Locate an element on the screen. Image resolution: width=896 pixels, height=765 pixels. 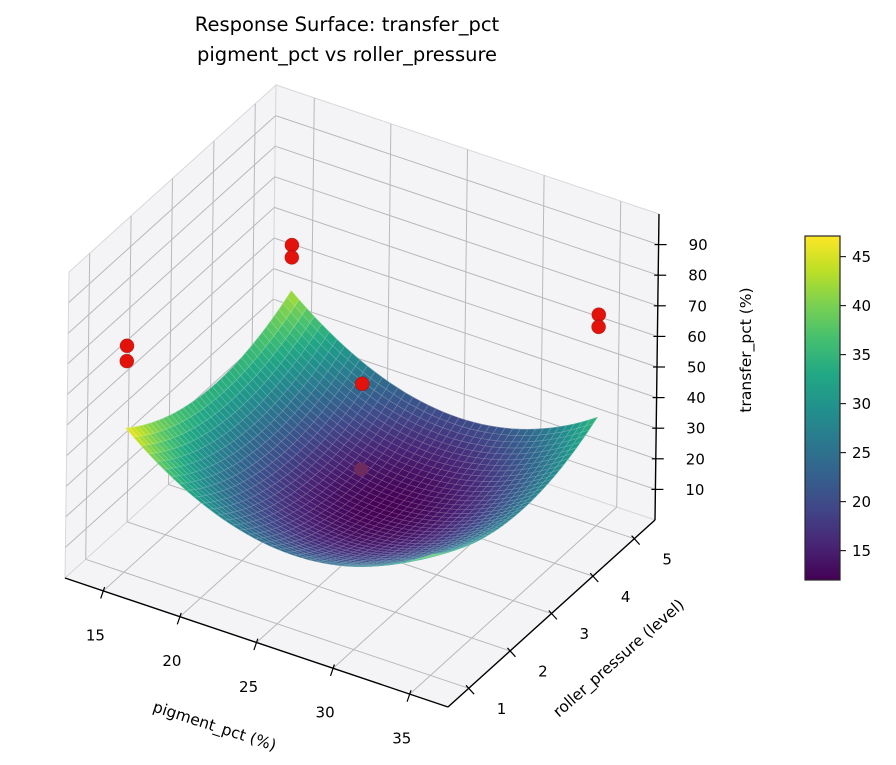
chart-title: Response Surface: transfer_pct is located at coordinates (347, 24).